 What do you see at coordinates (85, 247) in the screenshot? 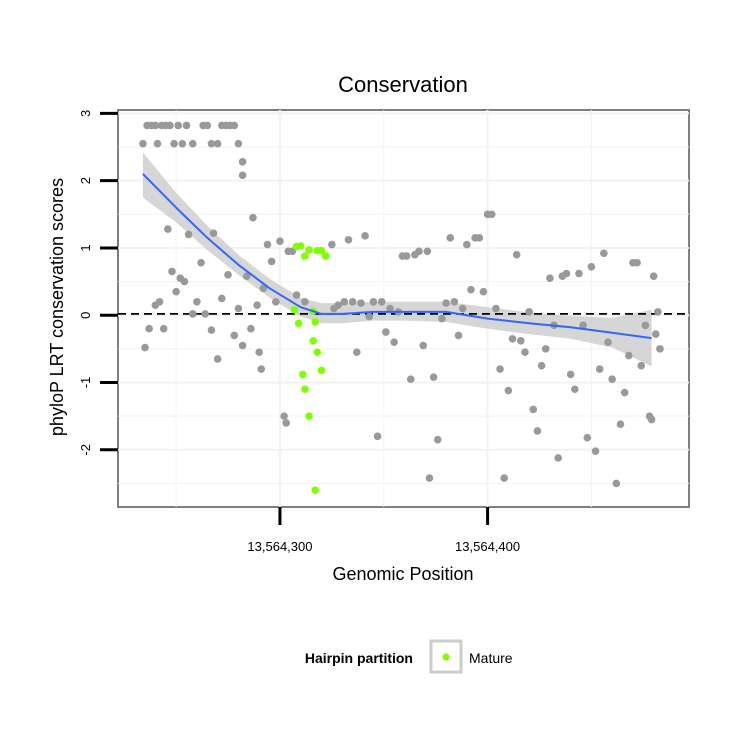
I see `y-tick-label: 1` at bounding box center [85, 247].